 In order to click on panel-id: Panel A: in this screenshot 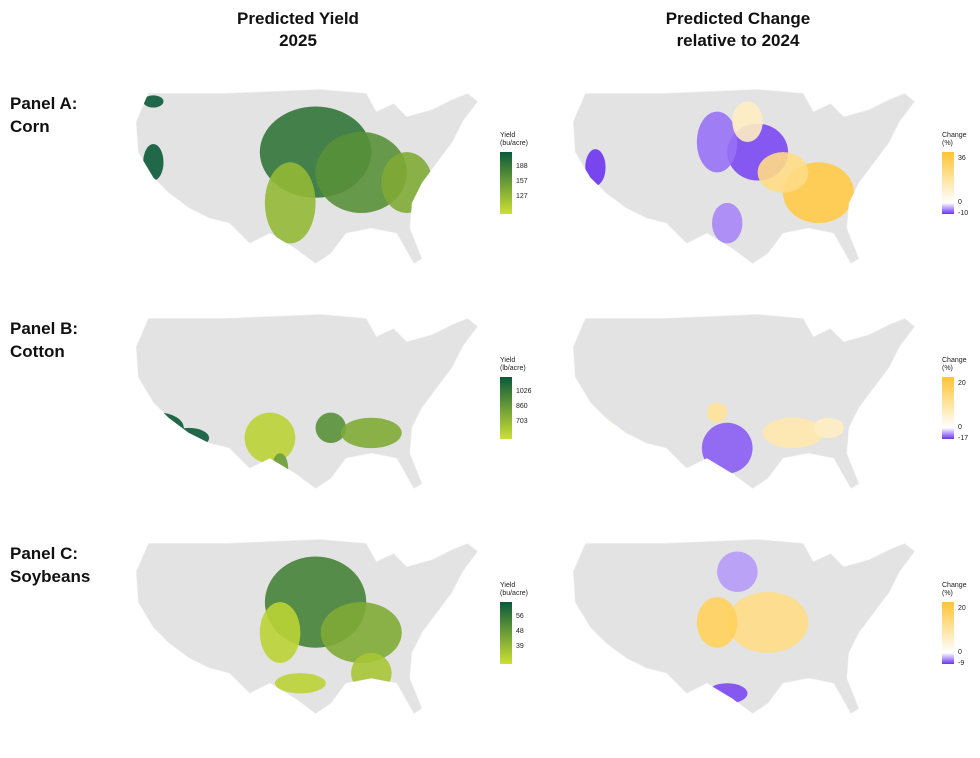, I will do `click(44, 103)`.